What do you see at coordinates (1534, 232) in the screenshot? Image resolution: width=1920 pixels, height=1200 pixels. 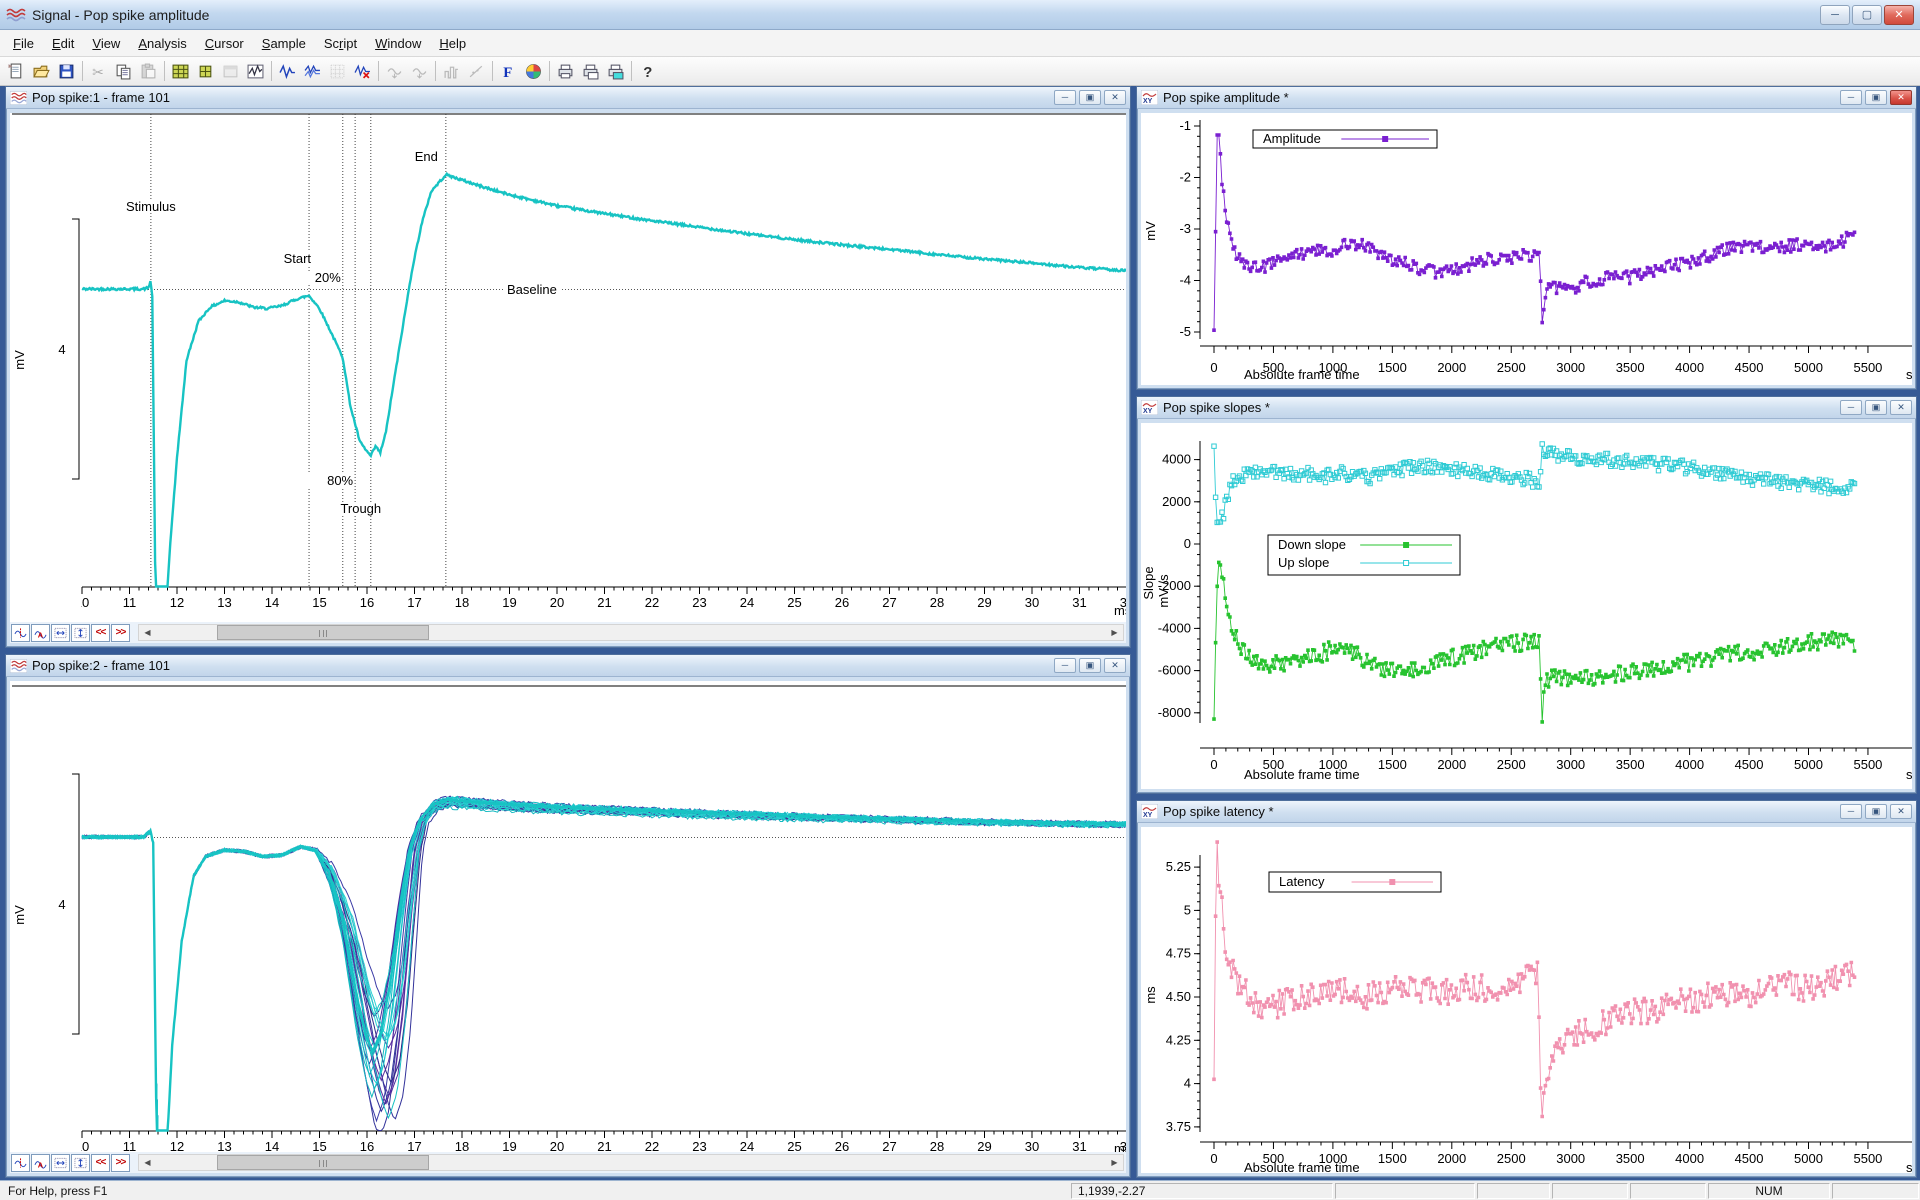 I see `amplitude-line` at bounding box center [1534, 232].